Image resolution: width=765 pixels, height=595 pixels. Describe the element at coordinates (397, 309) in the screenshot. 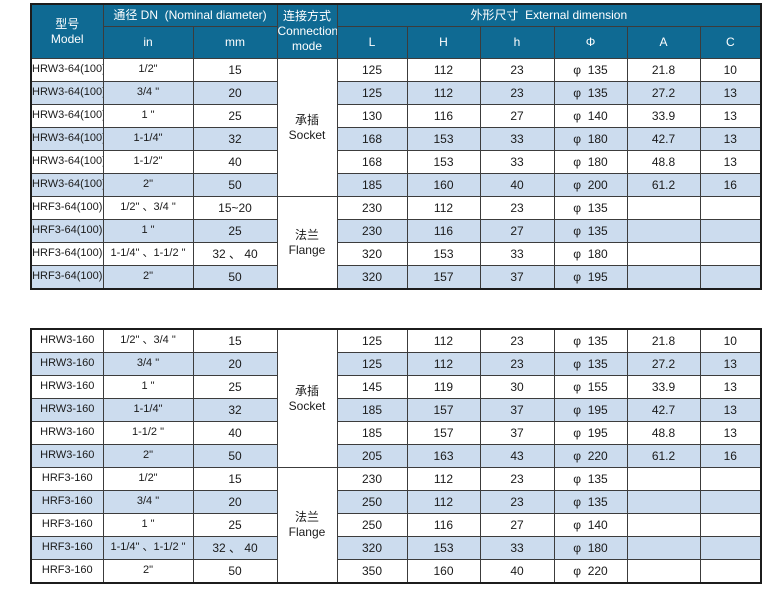

I see `table-gap` at that location.